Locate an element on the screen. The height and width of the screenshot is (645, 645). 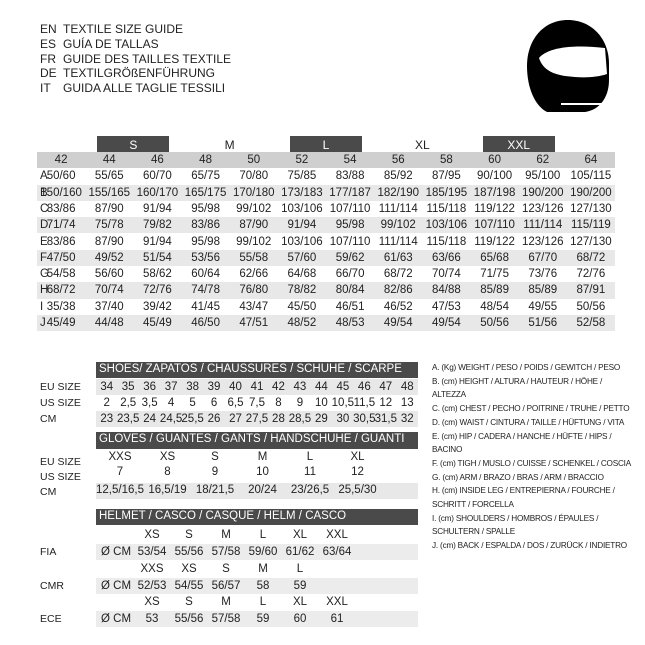
size-value: 58/62 is located at coordinates (157, 274).